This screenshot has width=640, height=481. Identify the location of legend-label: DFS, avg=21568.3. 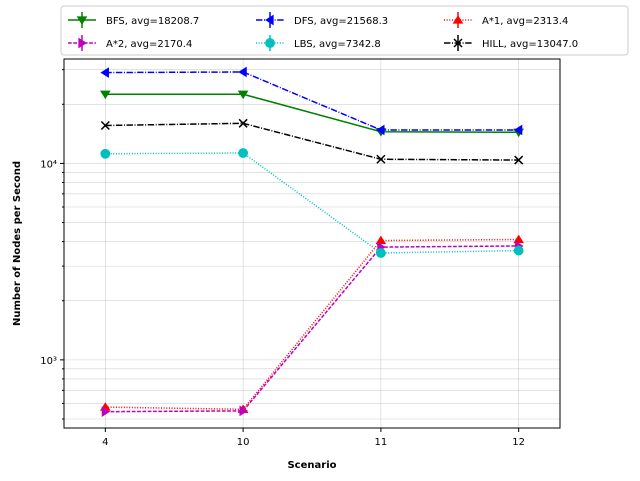
(341, 21).